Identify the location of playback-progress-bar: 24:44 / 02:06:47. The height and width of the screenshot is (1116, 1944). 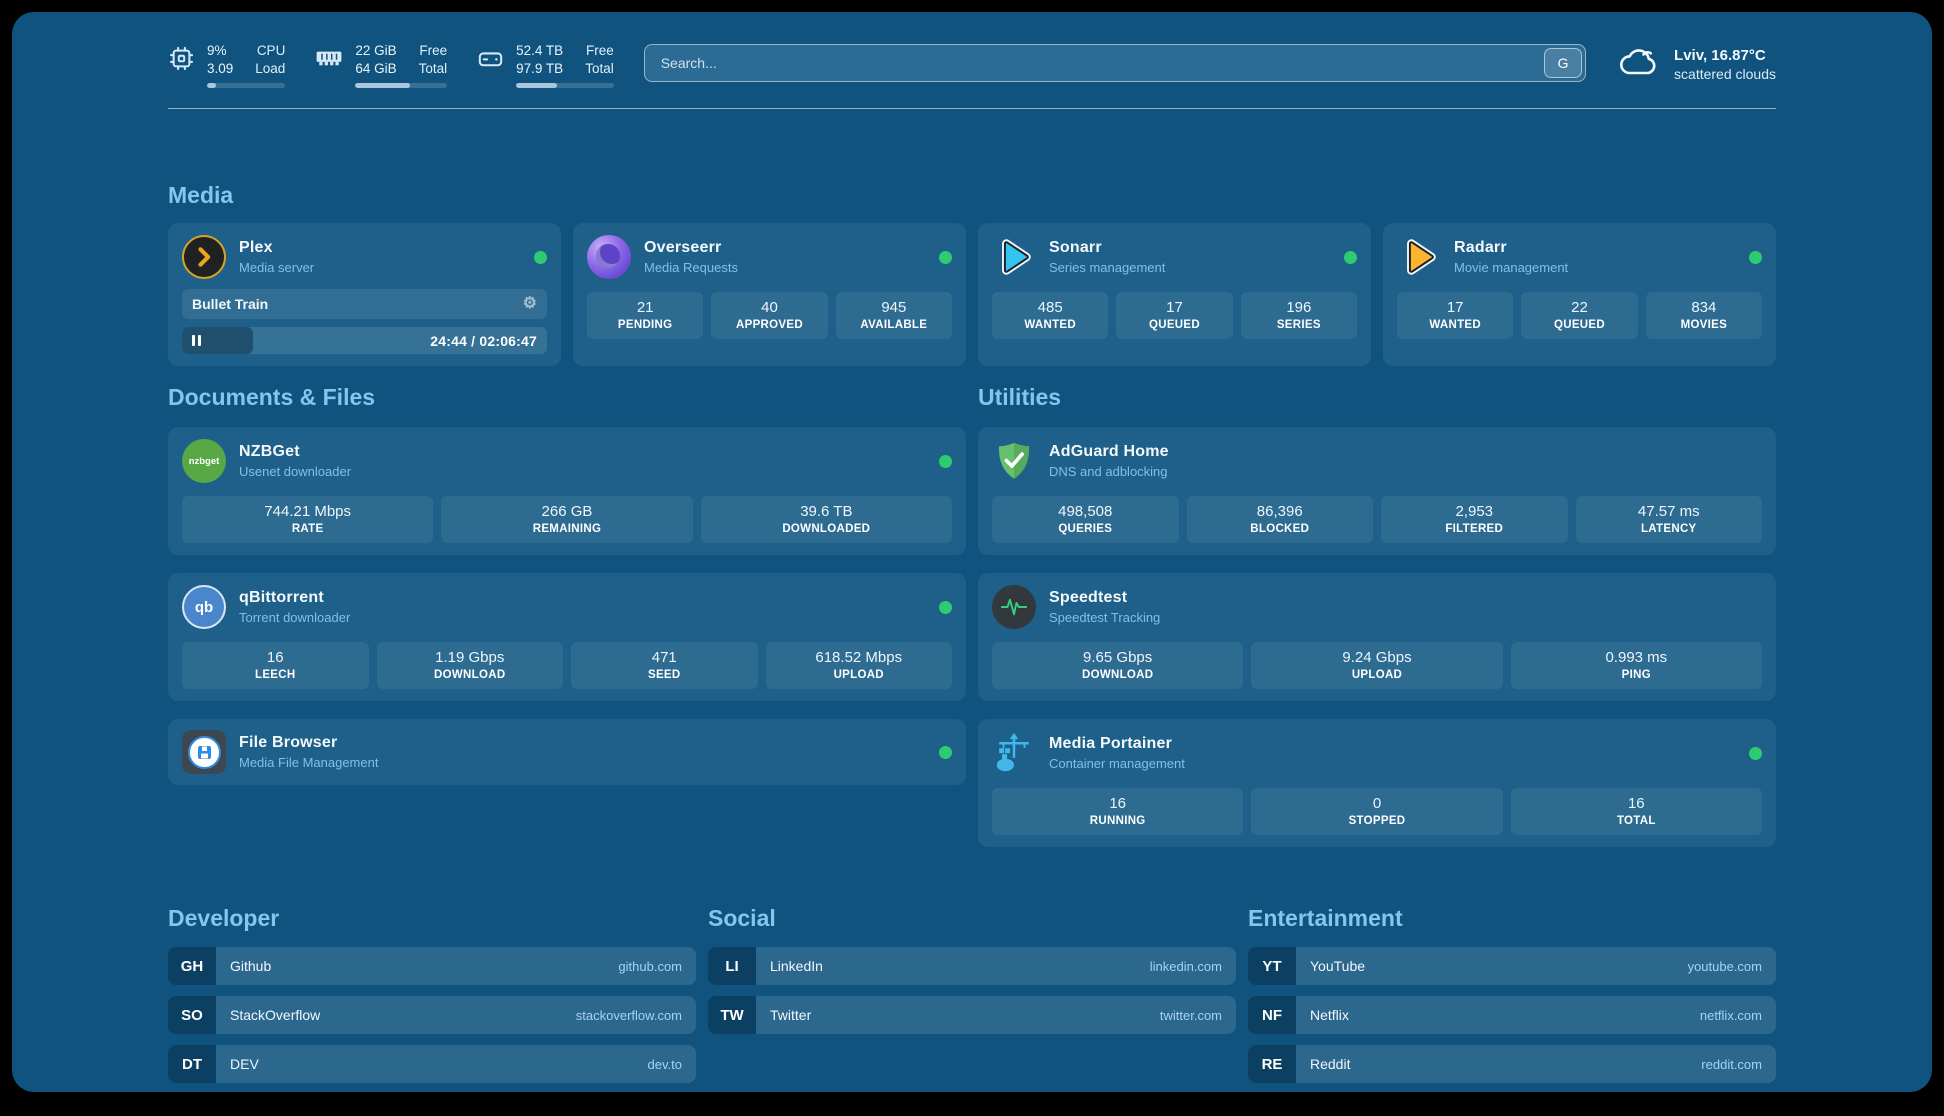
(364, 340).